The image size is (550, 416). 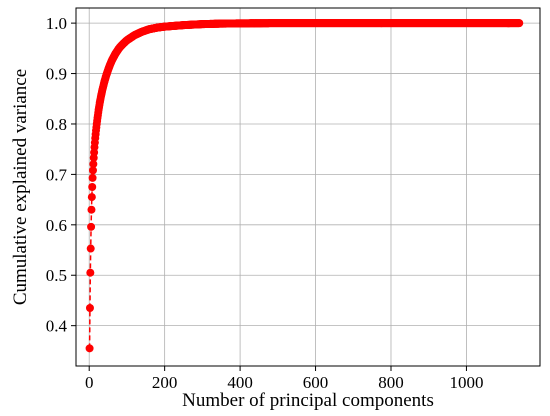 What do you see at coordinates (20, 187) in the screenshot?
I see `y-axis-title: Cumulative explained variance` at bounding box center [20, 187].